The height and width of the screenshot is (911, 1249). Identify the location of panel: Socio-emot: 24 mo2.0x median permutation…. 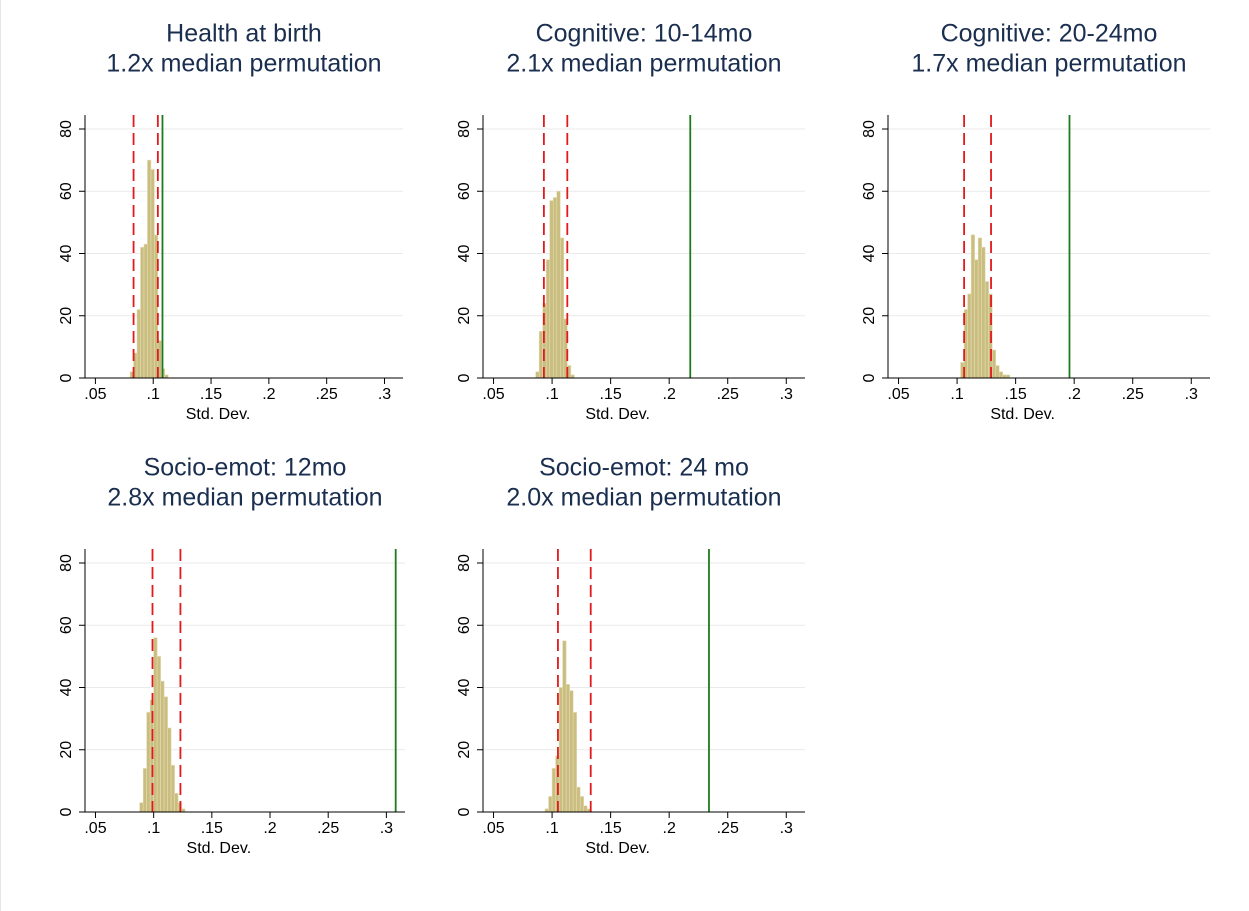
(630, 655).